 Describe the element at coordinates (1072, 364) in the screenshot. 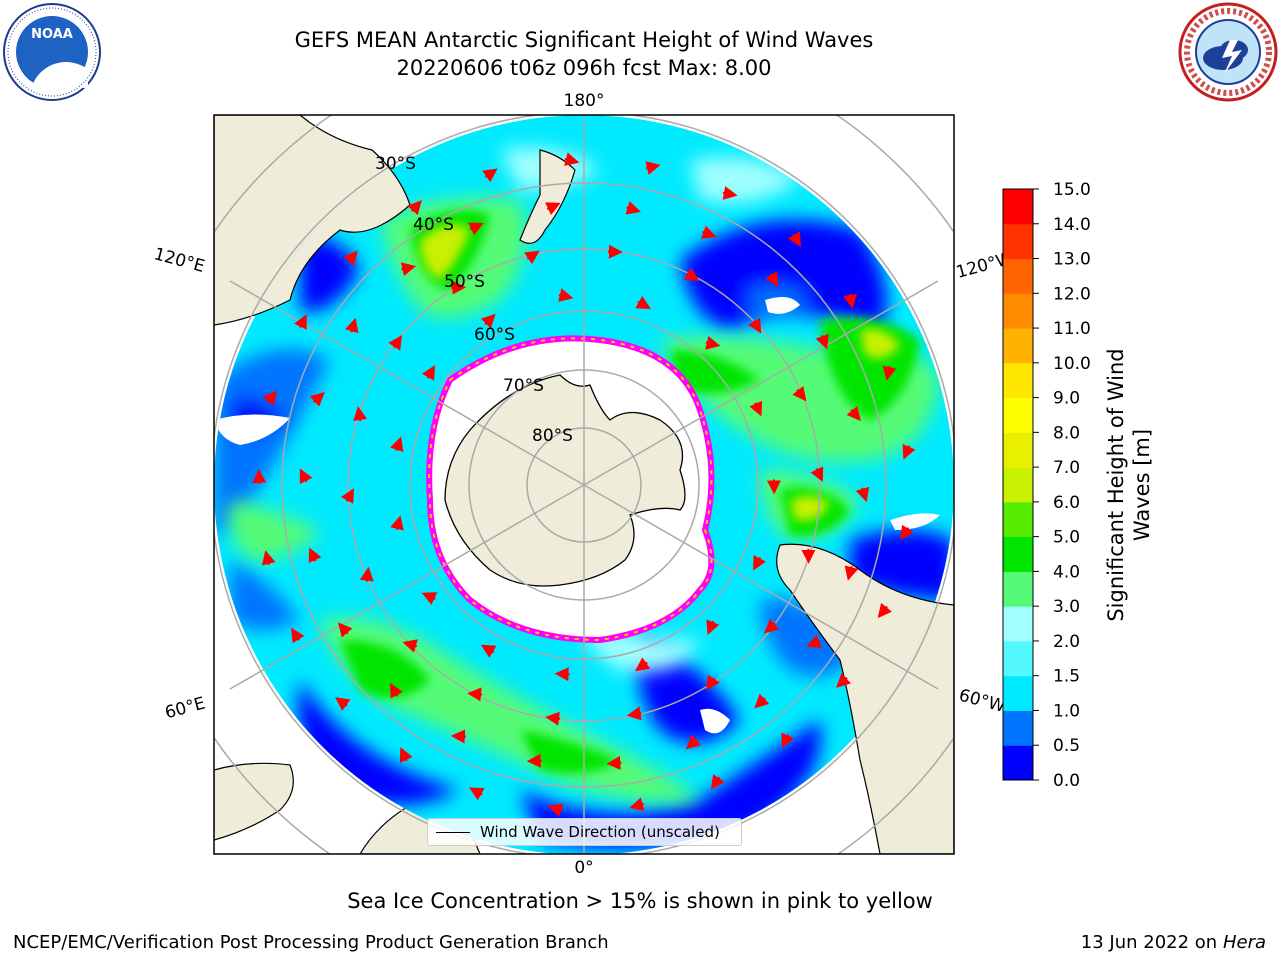

I see `colorbar-tick-label: 10.0` at that location.